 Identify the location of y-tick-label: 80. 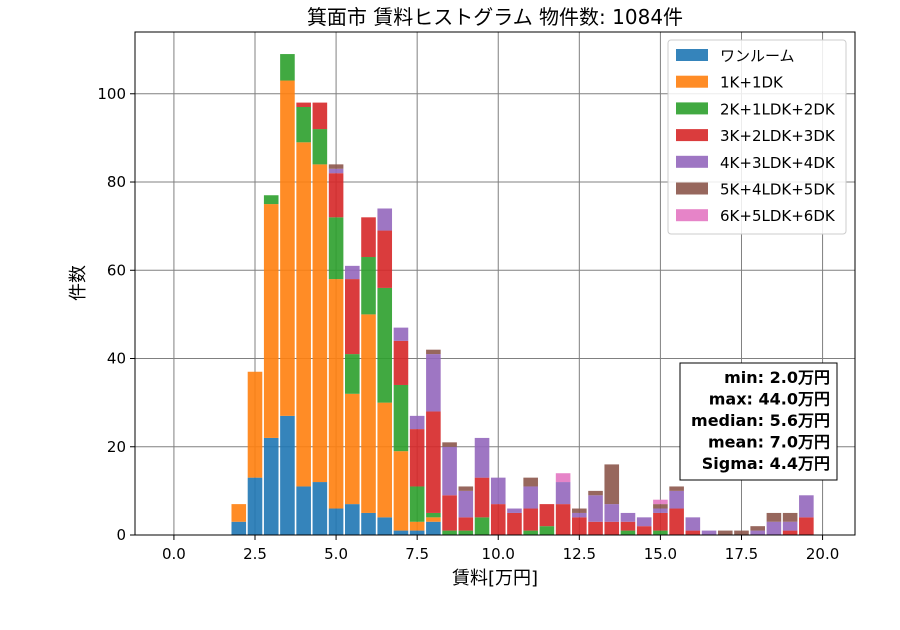
(116, 182).